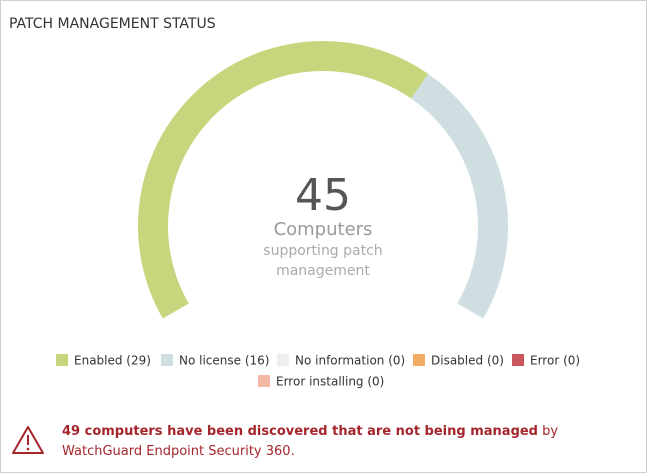  Describe the element at coordinates (350, 361) in the screenshot. I see `legend-label: No information (0)` at that location.